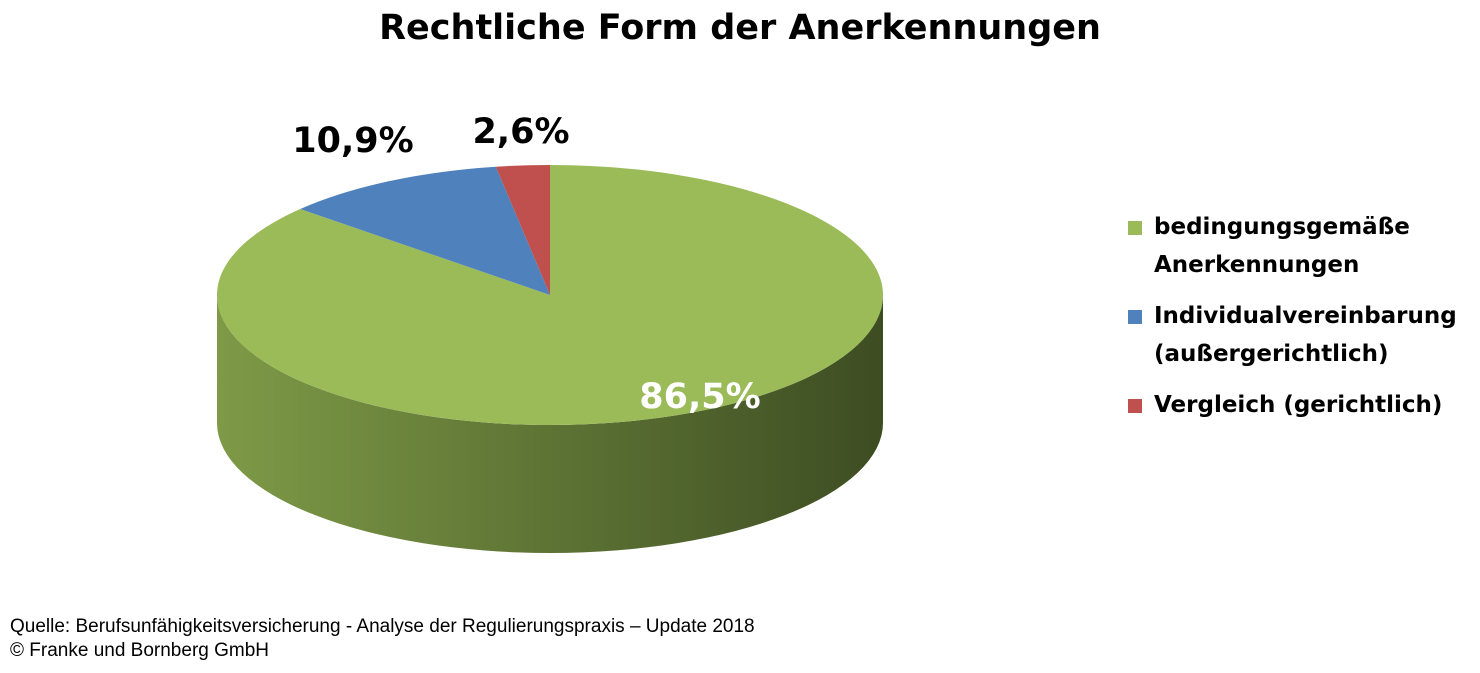  What do you see at coordinates (140, 650) in the screenshot?
I see `copyright-line: © Franke und Bornberg GmbH` at bounding box center [140, 650].